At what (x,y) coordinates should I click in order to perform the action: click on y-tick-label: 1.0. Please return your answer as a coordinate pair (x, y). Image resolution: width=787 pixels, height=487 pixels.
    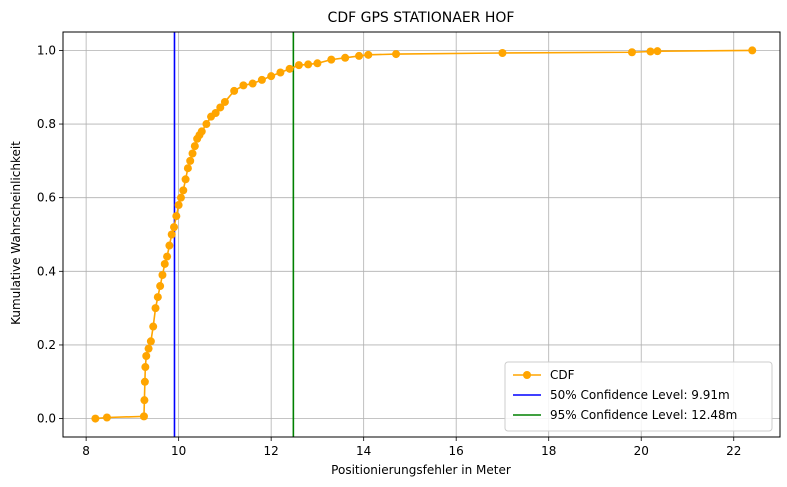
    Looking at the image, I should click on (46, 50).